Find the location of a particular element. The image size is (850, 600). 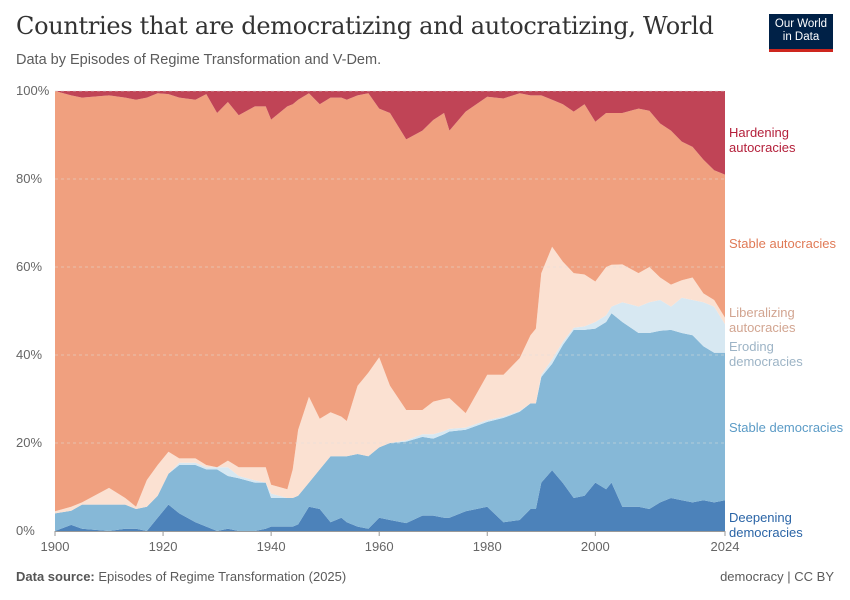

data-source-label: Data source: is located at coordinates (55, 576).